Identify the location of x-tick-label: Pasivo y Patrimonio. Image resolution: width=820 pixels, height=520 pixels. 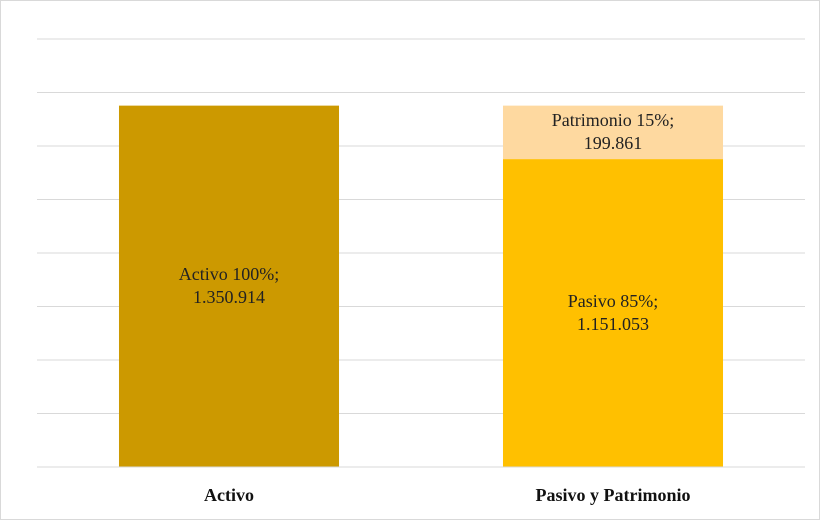
(613, 495).